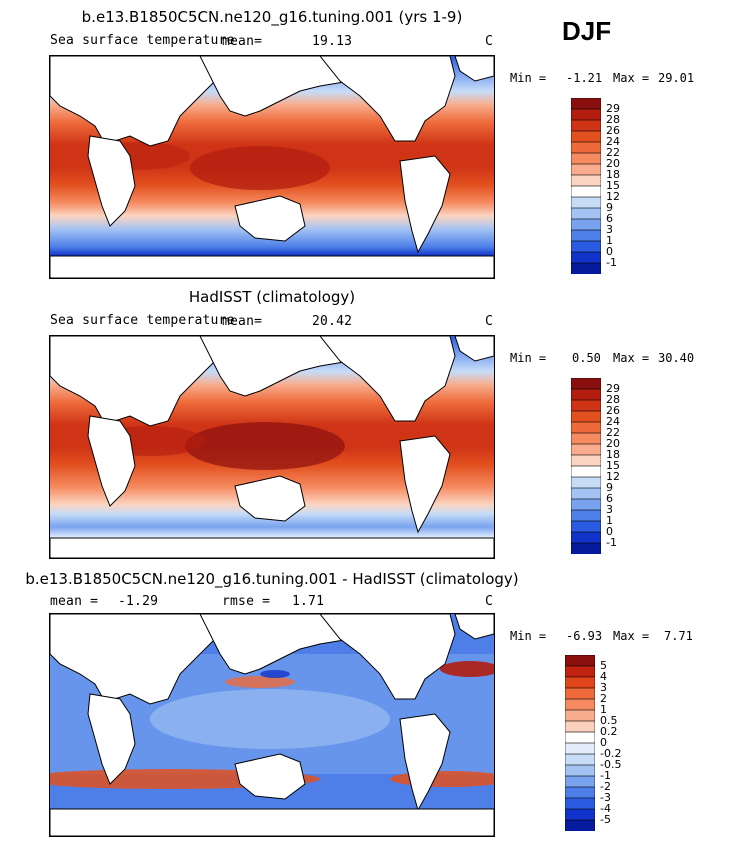 The height and width of the screenshot is (842, 733). What do you see at coordinates (467, 669) in the screenshot?
I see `panel3-gulf-stream-bias` at bounding box center [467, 669].